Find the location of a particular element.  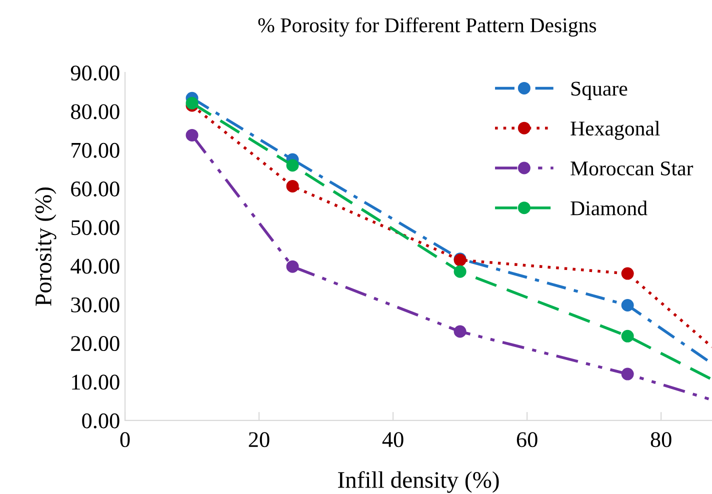

y-axis-title: Porosity (%) is located at coordinates (45, 247).